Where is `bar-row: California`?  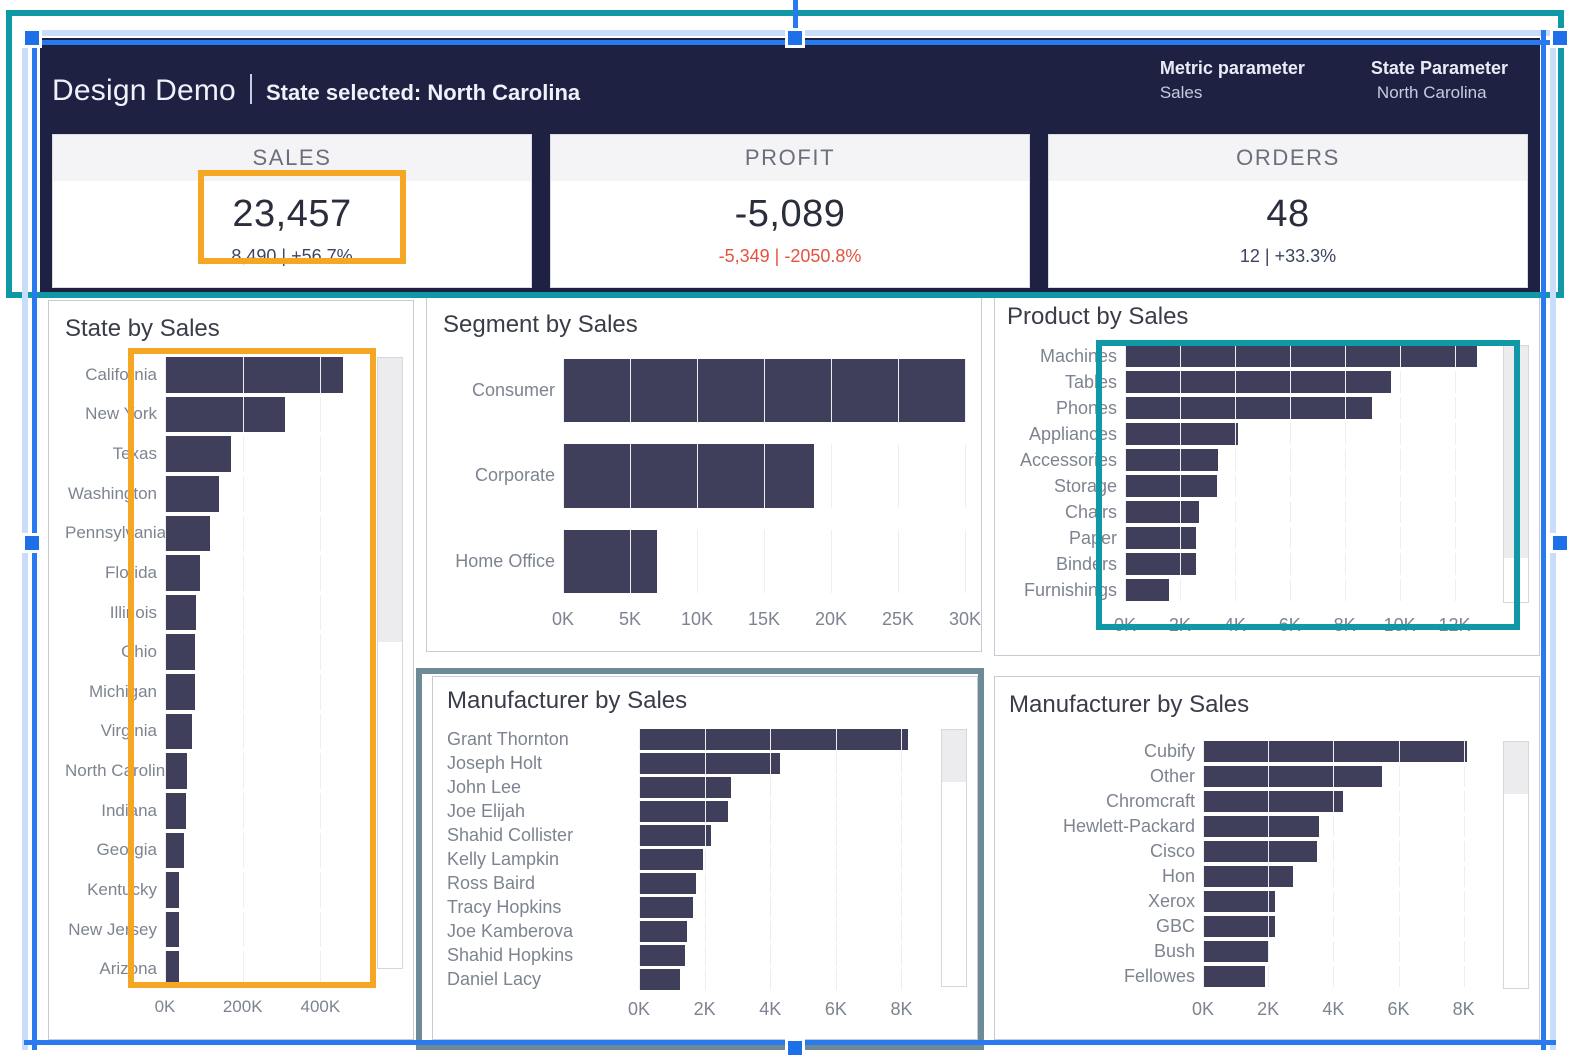
bar-row: California is located at coordinates (216, 375).